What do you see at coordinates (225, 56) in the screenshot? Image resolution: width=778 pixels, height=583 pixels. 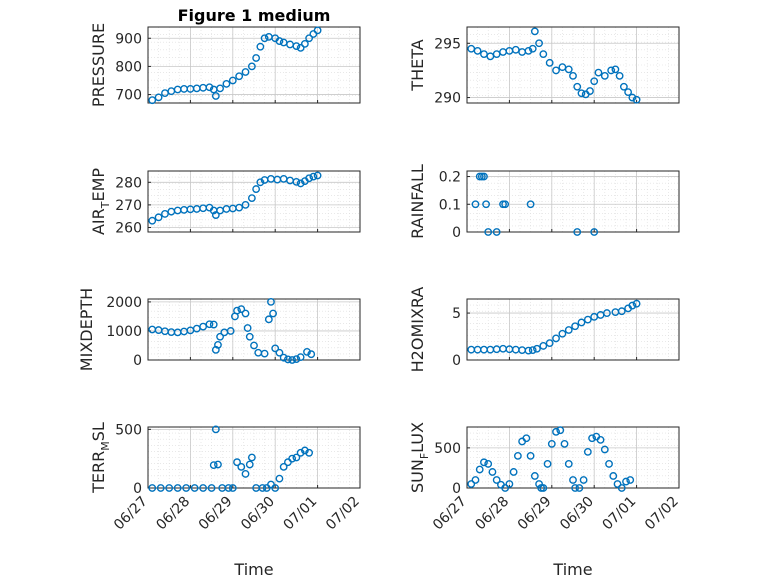 I see `subplot-pressure: 700 800 900 Figure 1 medium PRESSURE` at bounding box center [225, 56].